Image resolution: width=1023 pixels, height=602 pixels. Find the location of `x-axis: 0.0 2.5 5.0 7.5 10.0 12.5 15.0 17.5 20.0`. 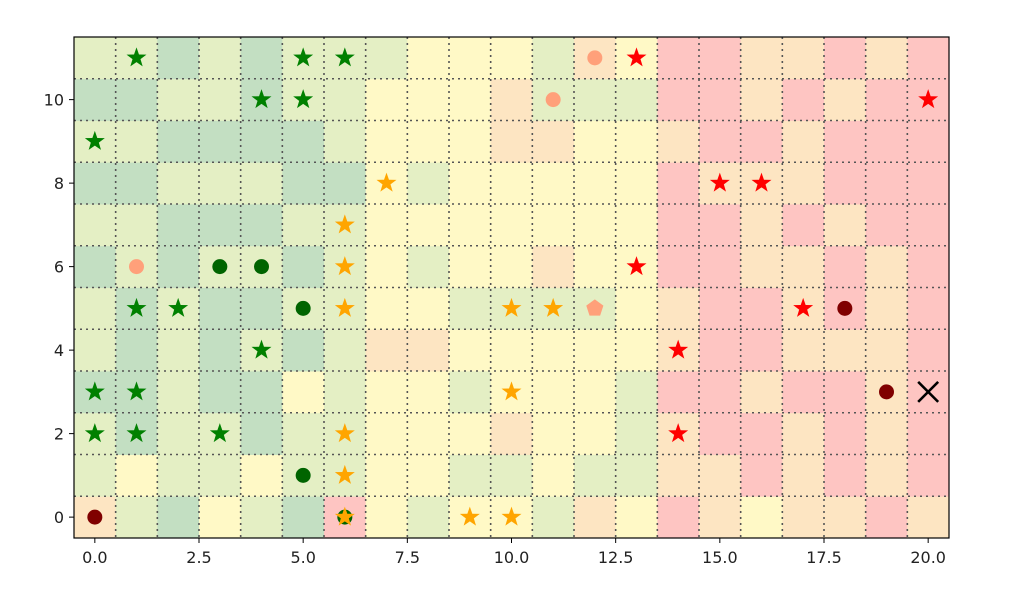

x-axis: 0.0 2.5 5.0 7.5 10.0 12.5 15.0 17.5 20.0 is located at coordinates (514, 552).